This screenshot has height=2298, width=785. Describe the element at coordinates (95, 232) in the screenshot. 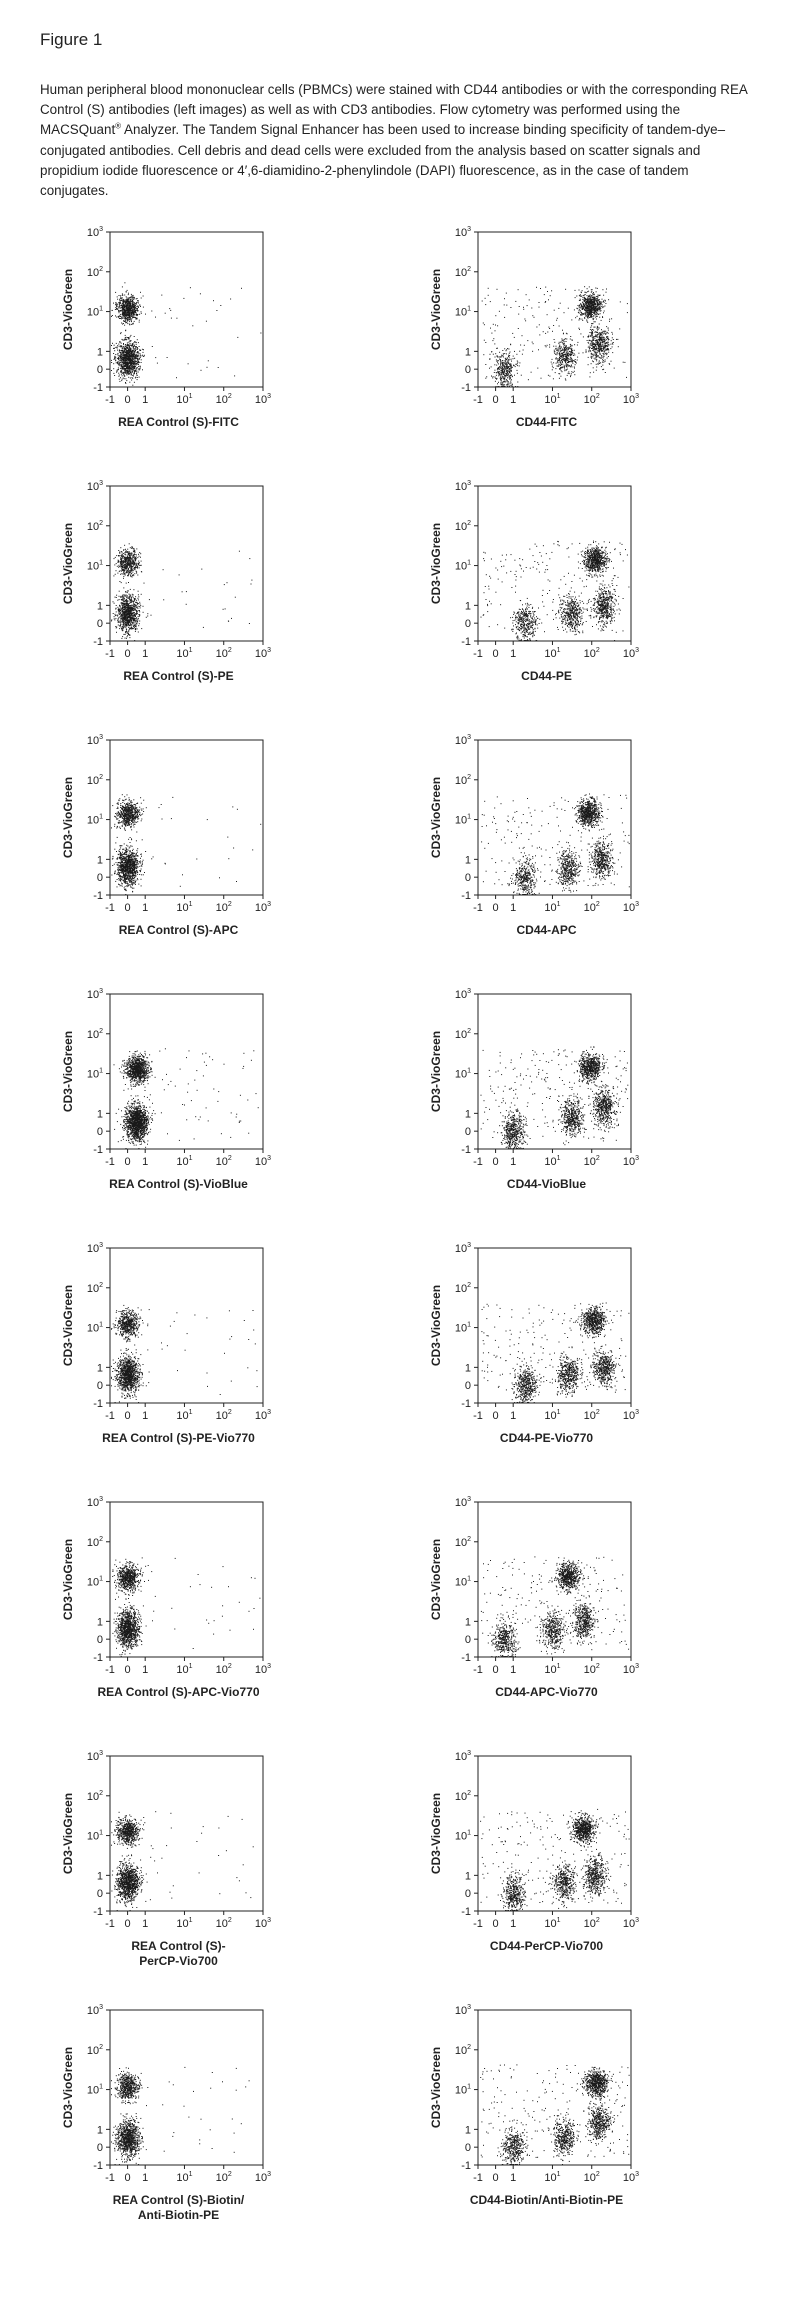

I see `y-tick-label: 103` at that location.